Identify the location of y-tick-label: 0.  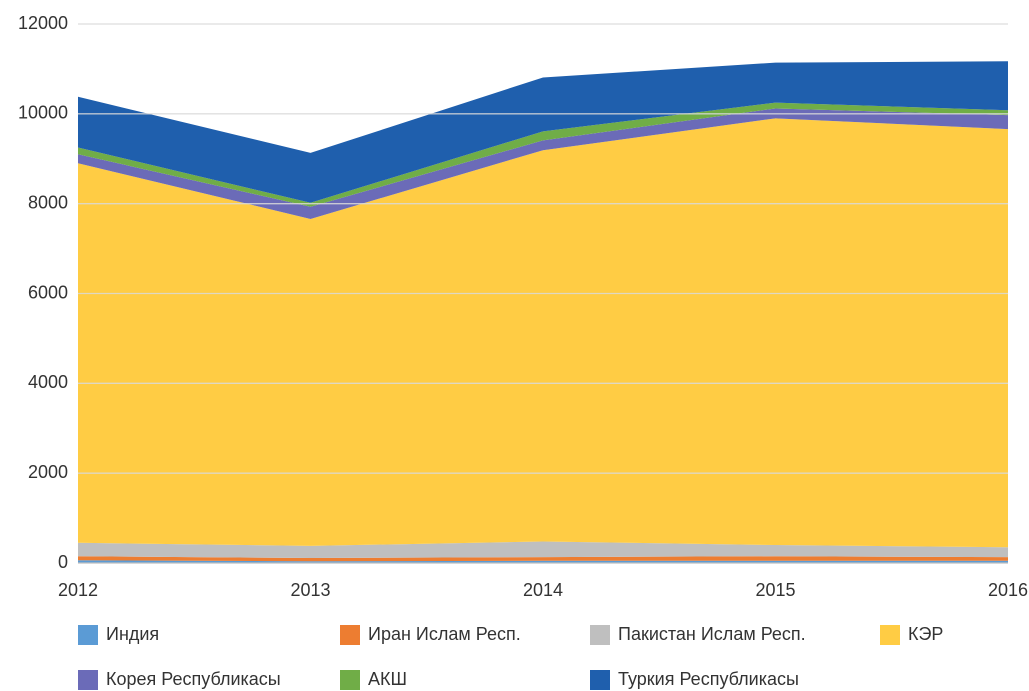
(63, 562).